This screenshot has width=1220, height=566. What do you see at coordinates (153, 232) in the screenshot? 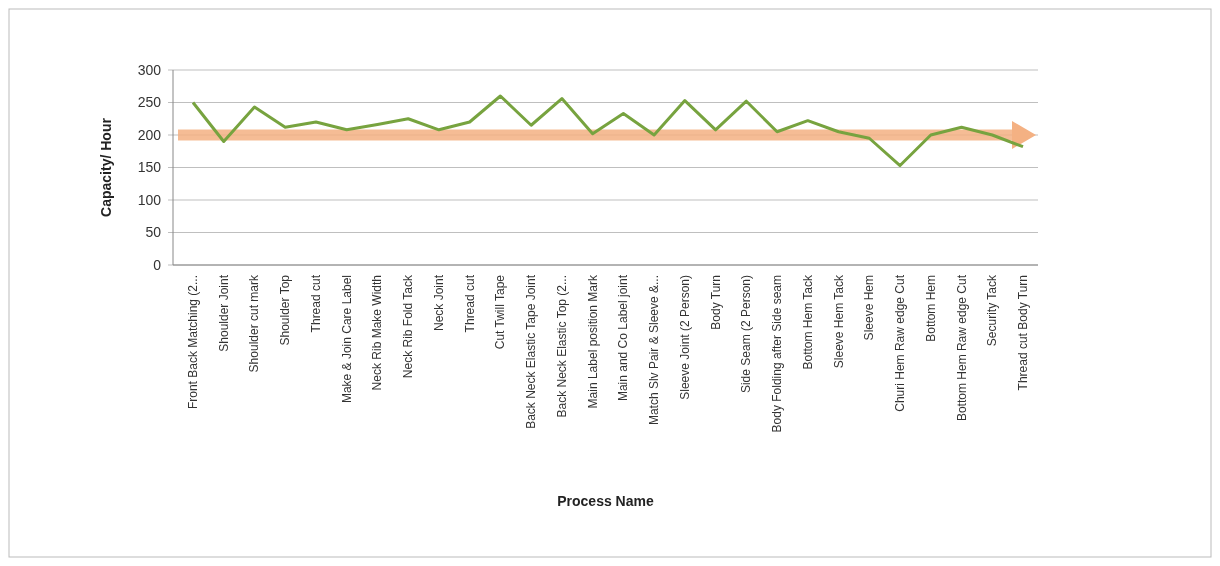
I see `y-tick-label: 50` at bounding box center [153, 232].